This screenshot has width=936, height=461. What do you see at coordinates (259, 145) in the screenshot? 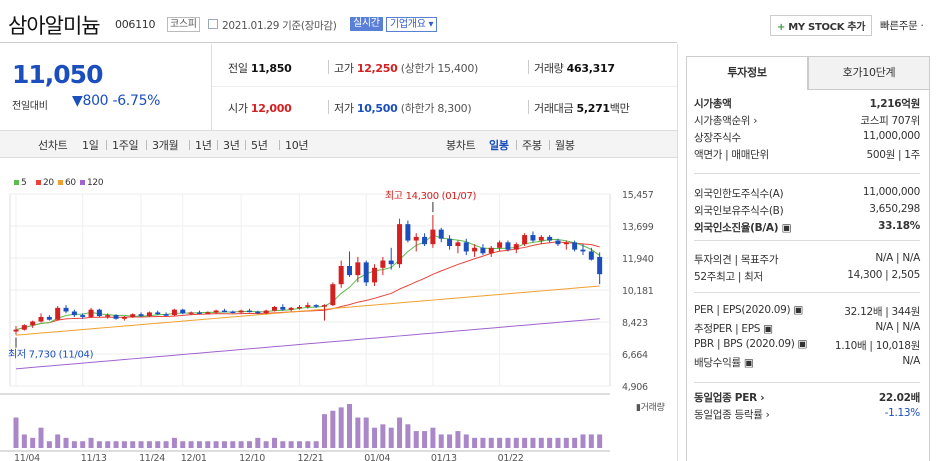
I see `tab-5year: 5년` at bounding box center [259, 145].